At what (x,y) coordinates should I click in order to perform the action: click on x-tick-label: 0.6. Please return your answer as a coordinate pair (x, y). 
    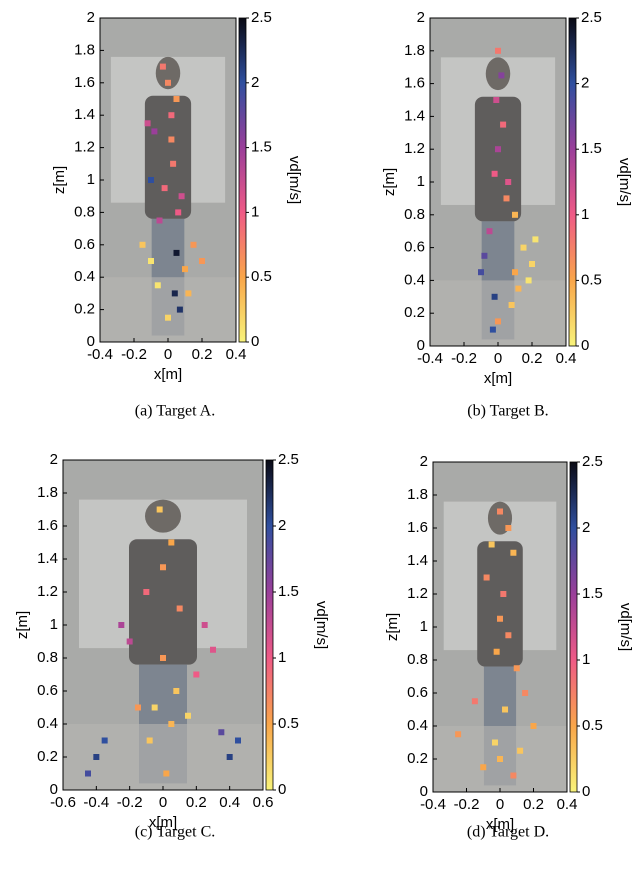
    Looking at the image, I should click on (263, 802).